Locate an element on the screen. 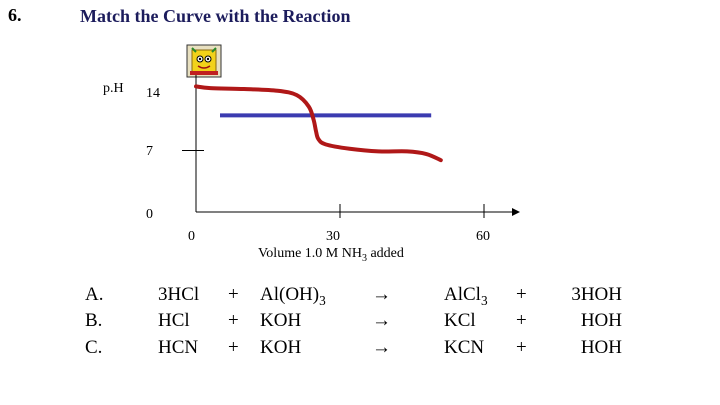 The image size is (720, 405). reaction-letter: C. is located at coordinates (94, 347).